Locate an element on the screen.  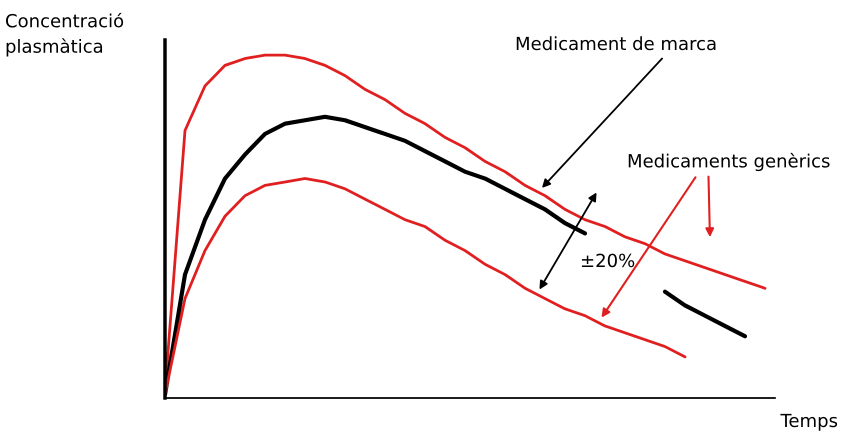
annotation: Medicaments genèrics is located at coordinates (729, 162).